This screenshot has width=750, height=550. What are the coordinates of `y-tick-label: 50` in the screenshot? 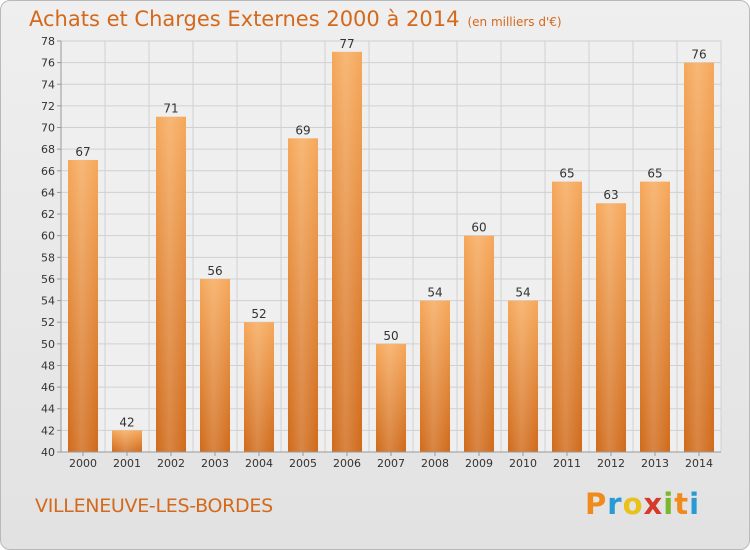 It's located at (48, 344).